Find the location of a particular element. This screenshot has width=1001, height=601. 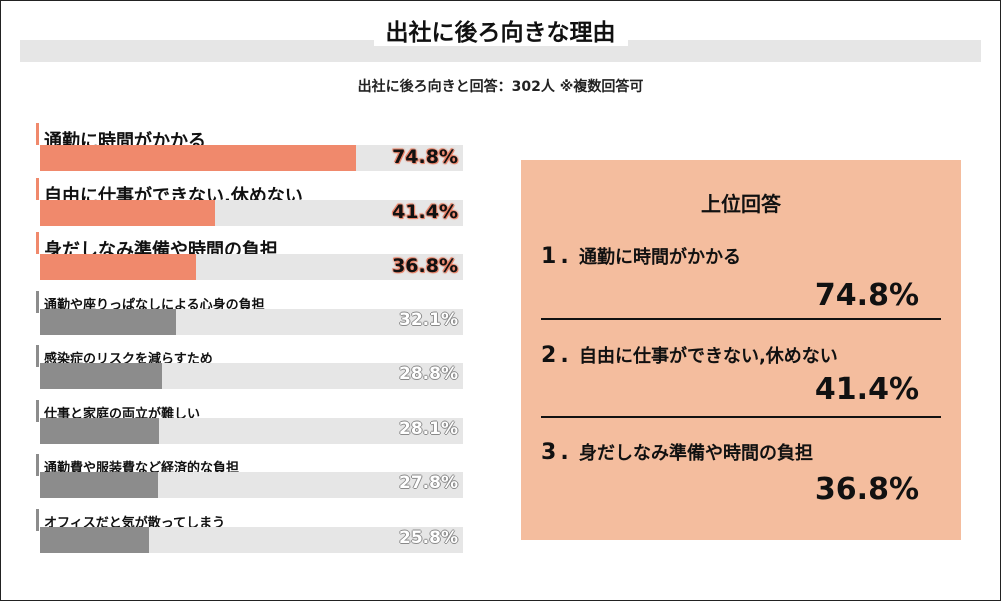

bar-value-label: 25.8% is located at coordinates (428, 538).